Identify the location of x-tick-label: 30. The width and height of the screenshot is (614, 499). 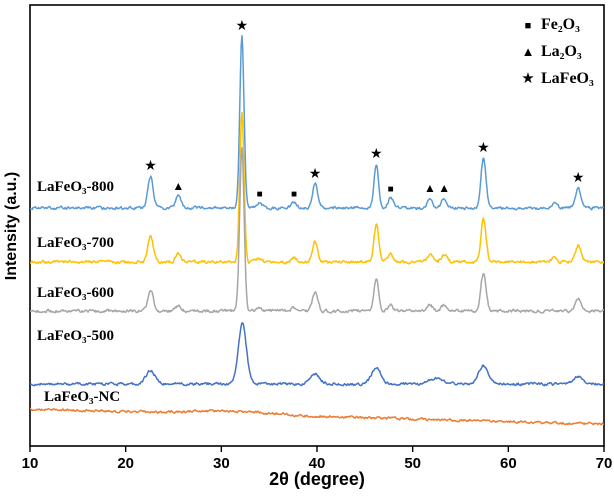
(221, 463).